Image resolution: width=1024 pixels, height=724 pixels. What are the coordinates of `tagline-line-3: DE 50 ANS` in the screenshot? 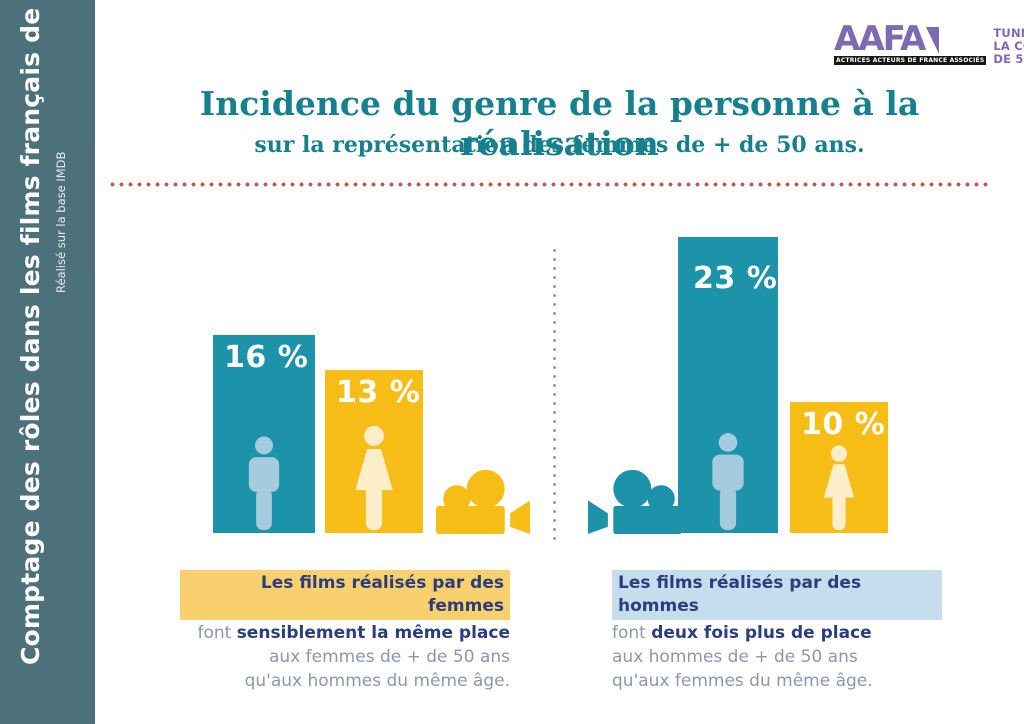 It's located at (1008, 59).